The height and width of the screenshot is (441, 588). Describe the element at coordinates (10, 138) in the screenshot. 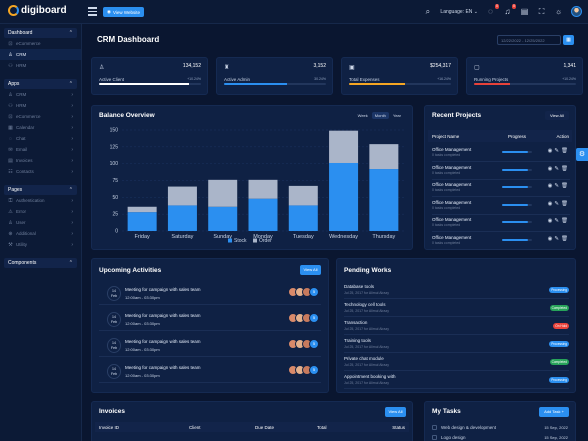

I see `chat-icon: ◌` at that location.